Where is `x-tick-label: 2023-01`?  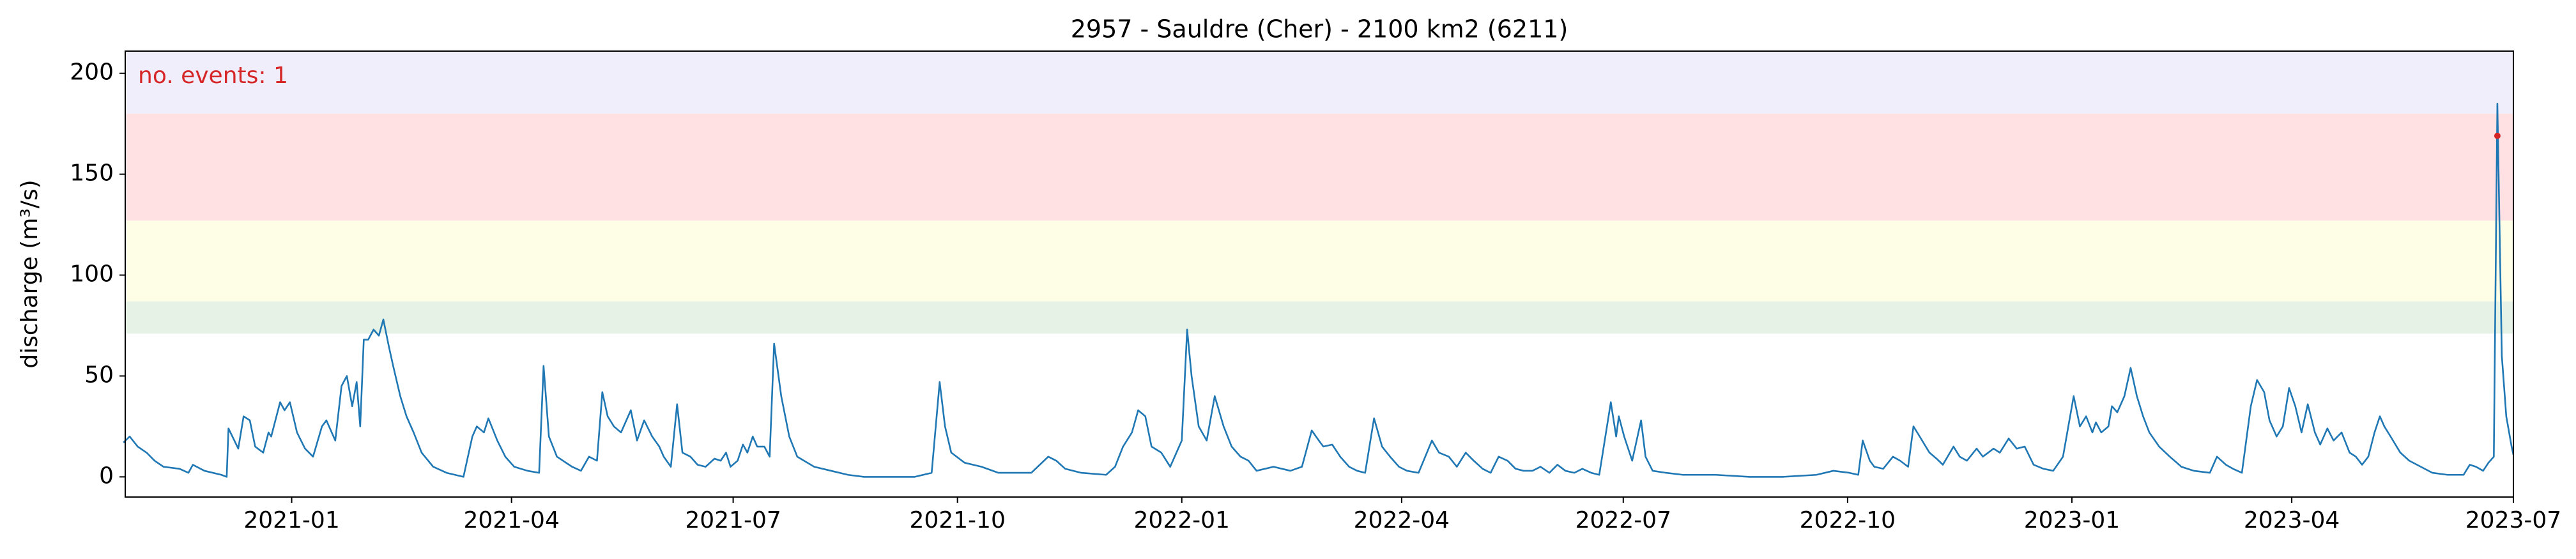 x-tick-label: 2023-01 is located at coordinates (2072, 520).